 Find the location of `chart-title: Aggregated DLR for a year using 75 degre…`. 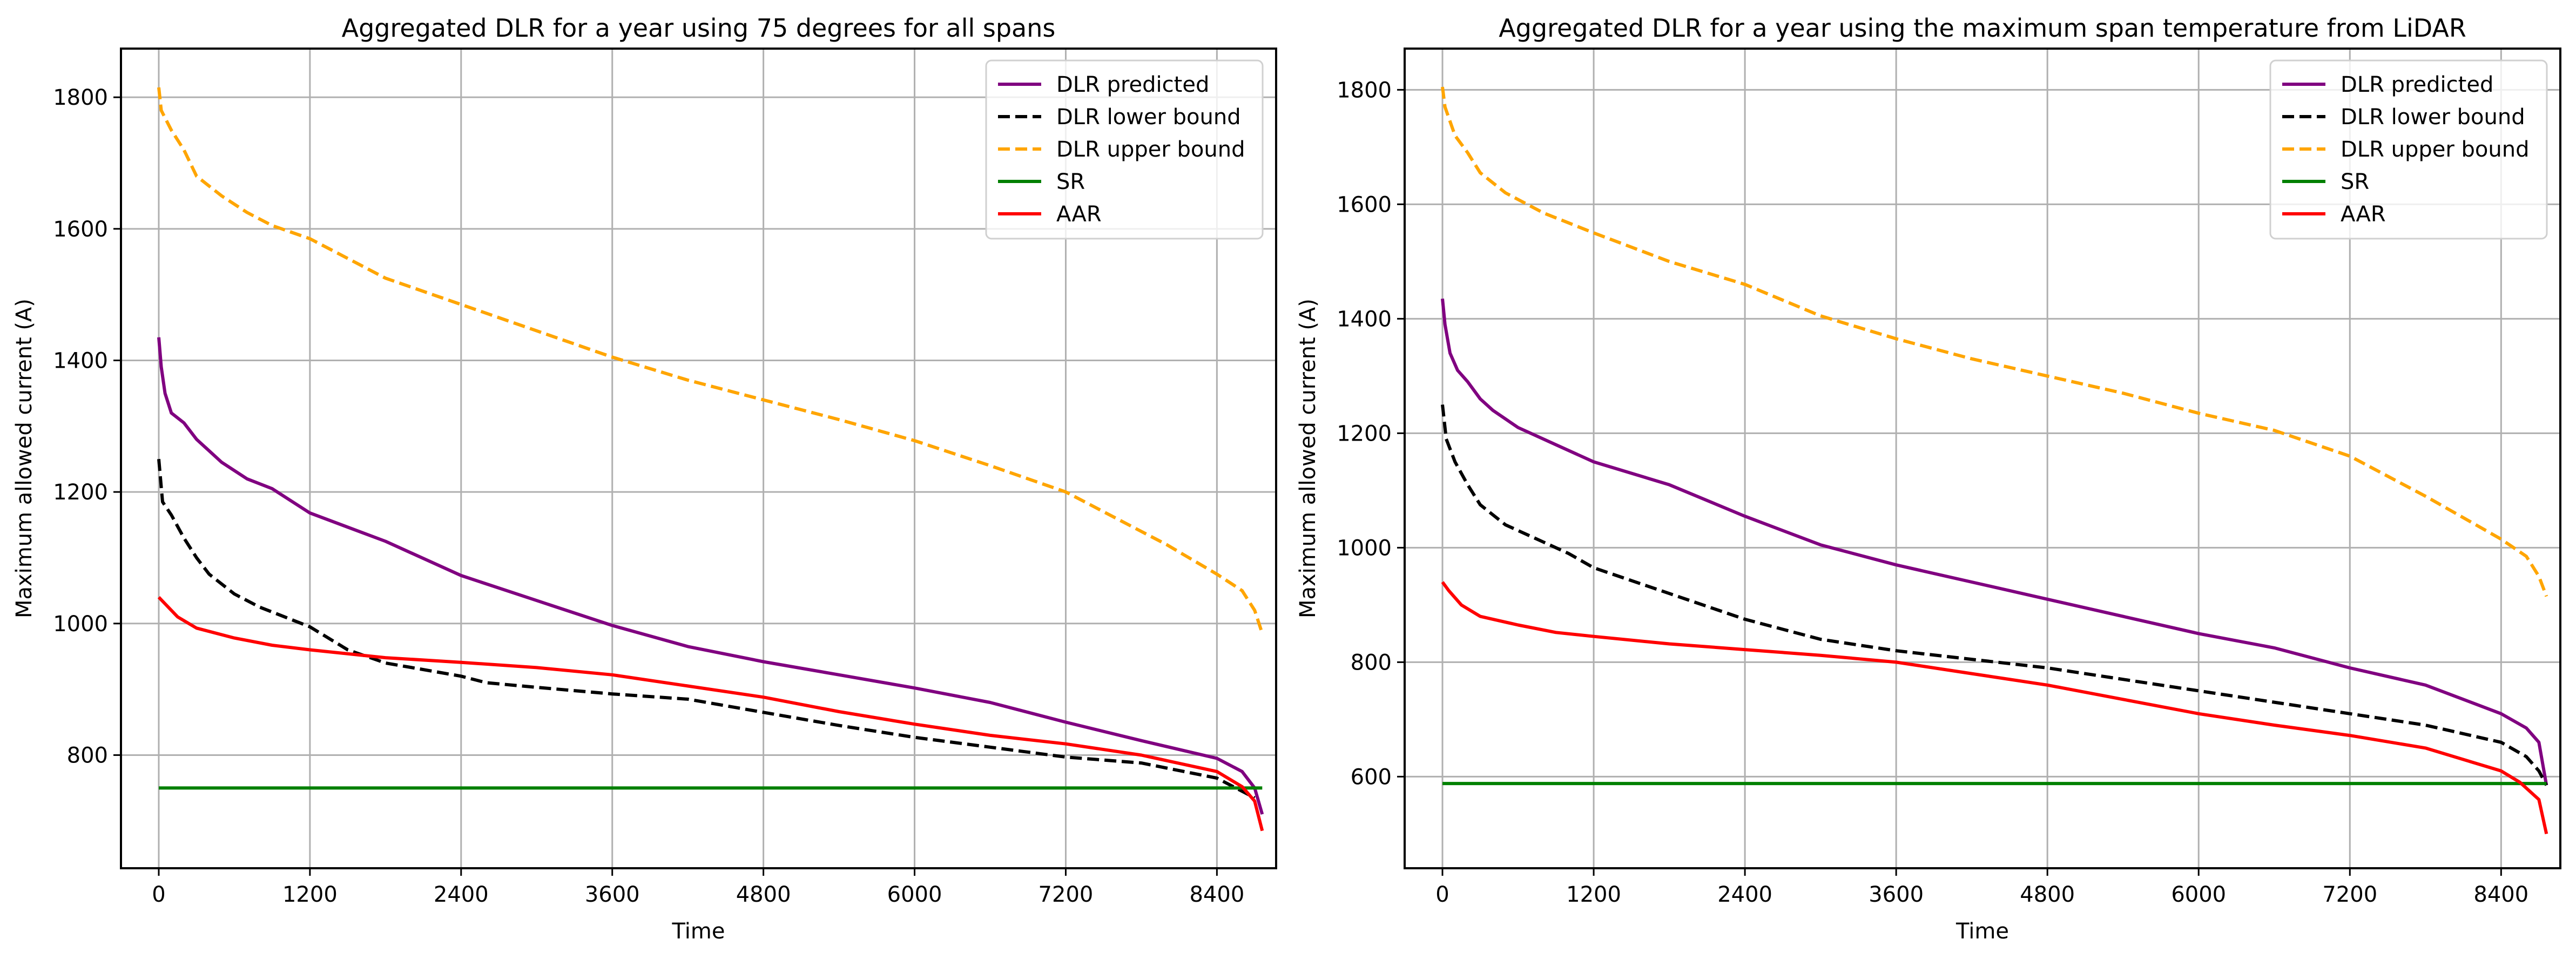

chart-title: Aggregated DLR for a year using 75 degre… is located at coordinates (699, 28).